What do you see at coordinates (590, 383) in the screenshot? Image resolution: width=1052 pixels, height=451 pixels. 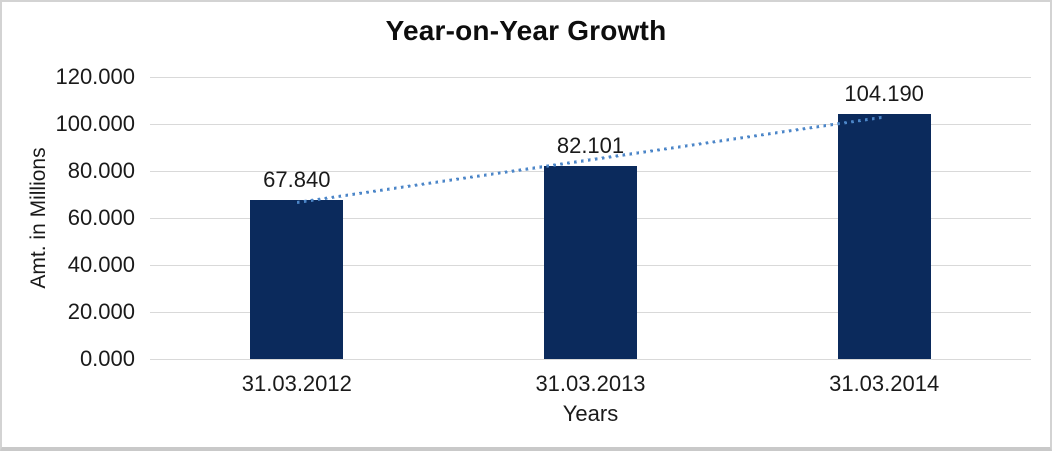 I see `x-category-label: 31.03.2013` at bounding box center [590, 383].